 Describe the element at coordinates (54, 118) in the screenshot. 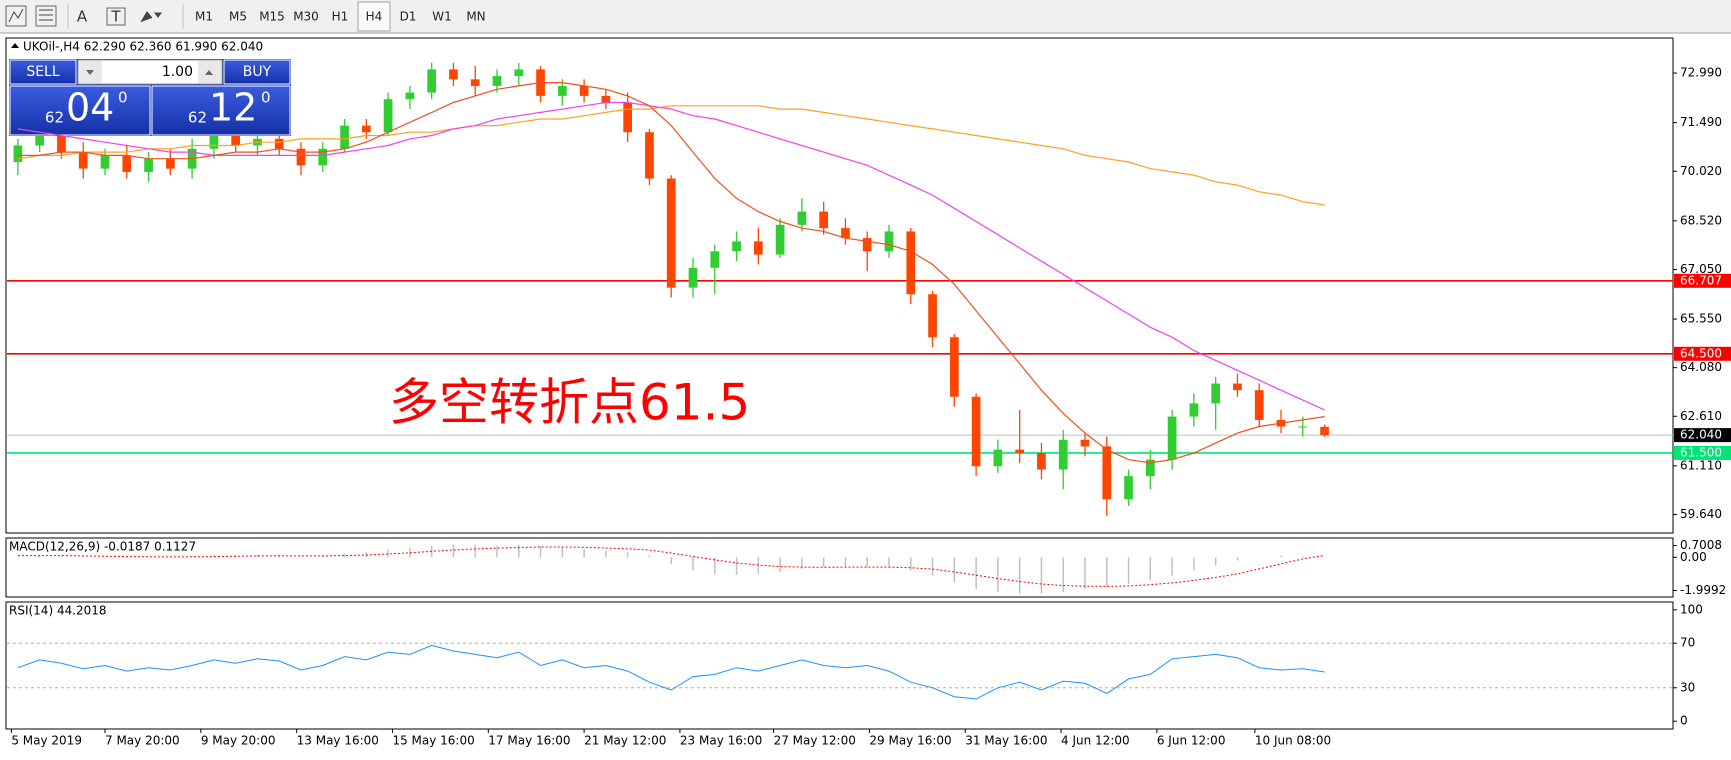

I see `sell-price-big: 62` at that location.